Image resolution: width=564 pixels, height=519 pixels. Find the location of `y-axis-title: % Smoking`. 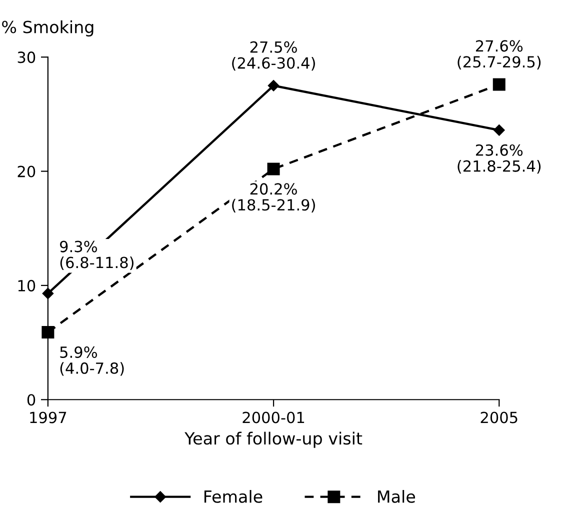

y-axis-title: % Smoking is located at coordinates (48, 28).